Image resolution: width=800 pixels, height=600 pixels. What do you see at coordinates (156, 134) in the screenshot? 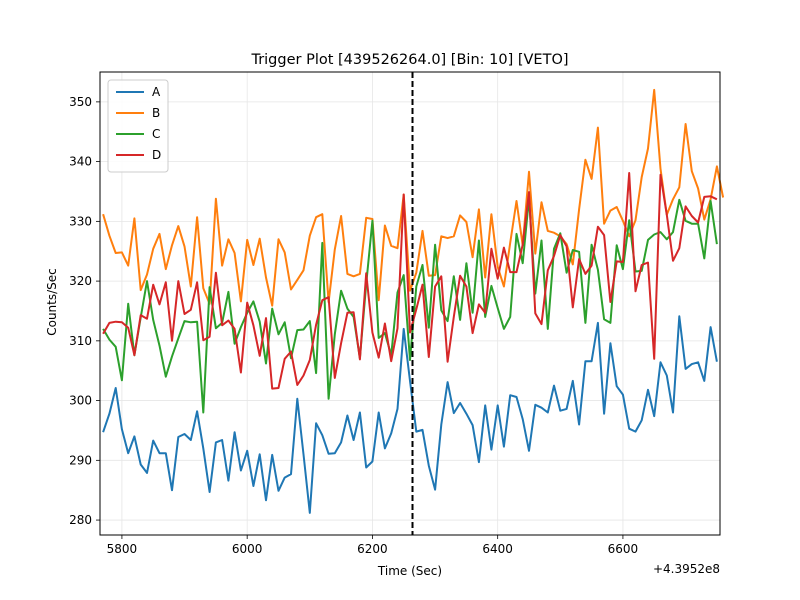
I see `legend-label-c: C` at bounding box center [156, 134].